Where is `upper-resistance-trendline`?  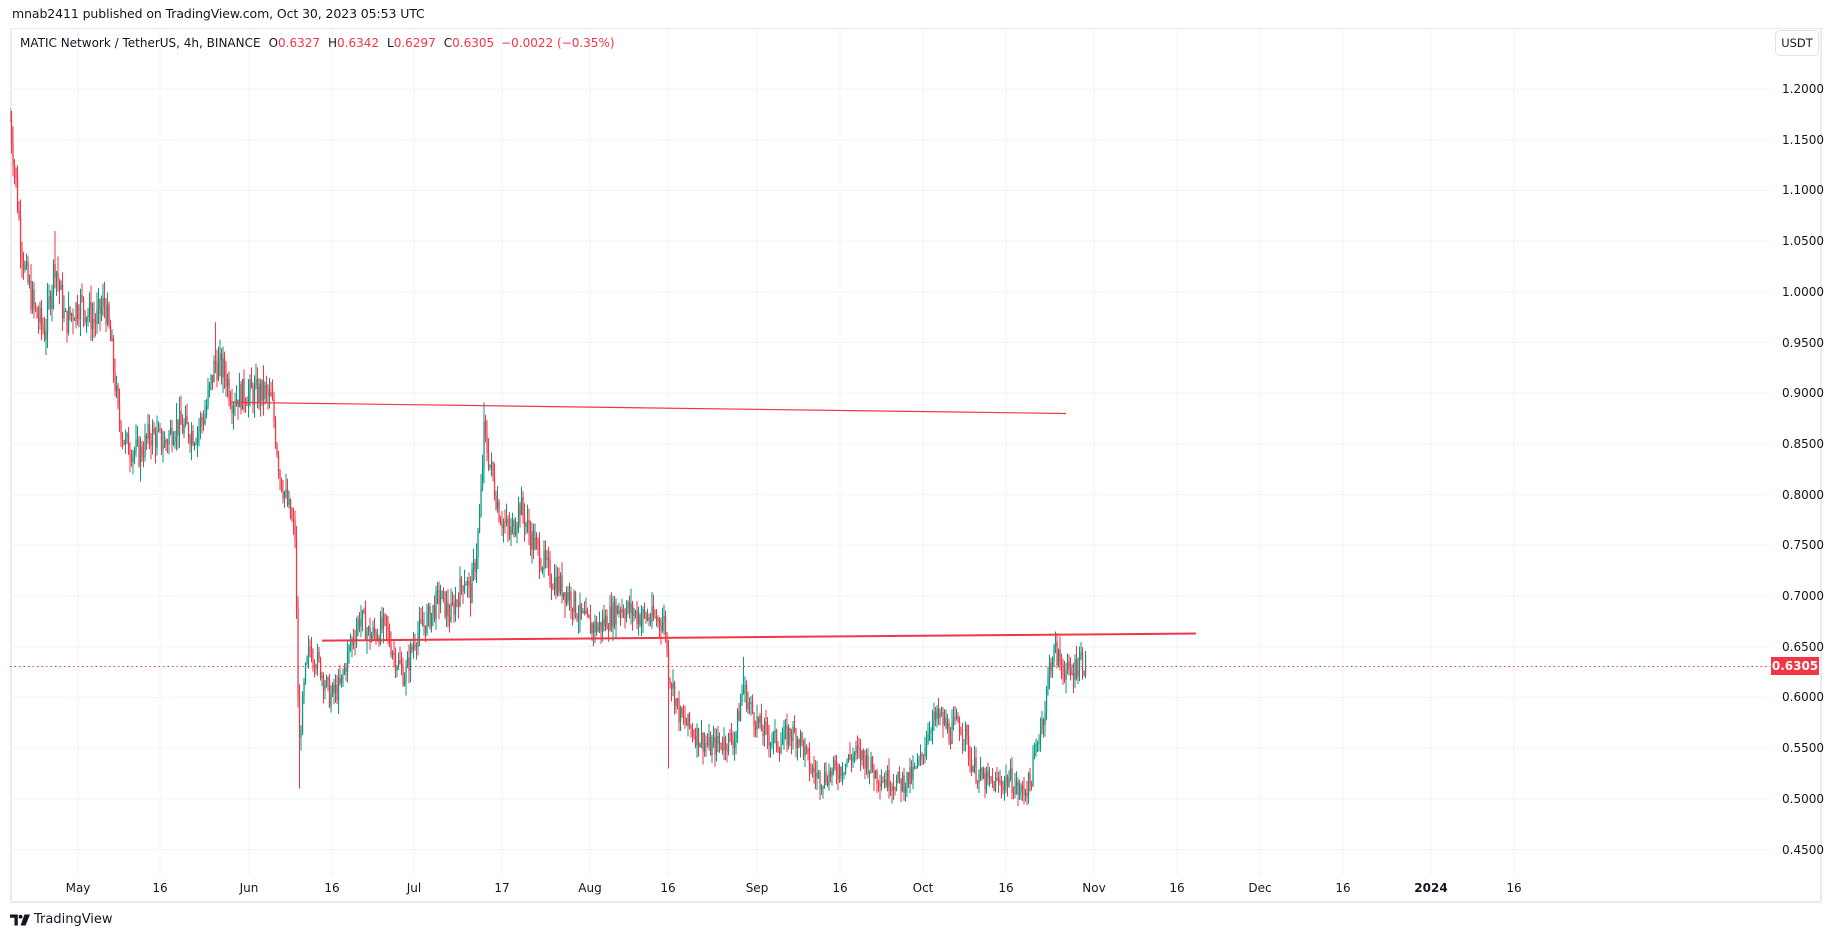 upper-resistance-trendline is located at coordinates (649, 408).